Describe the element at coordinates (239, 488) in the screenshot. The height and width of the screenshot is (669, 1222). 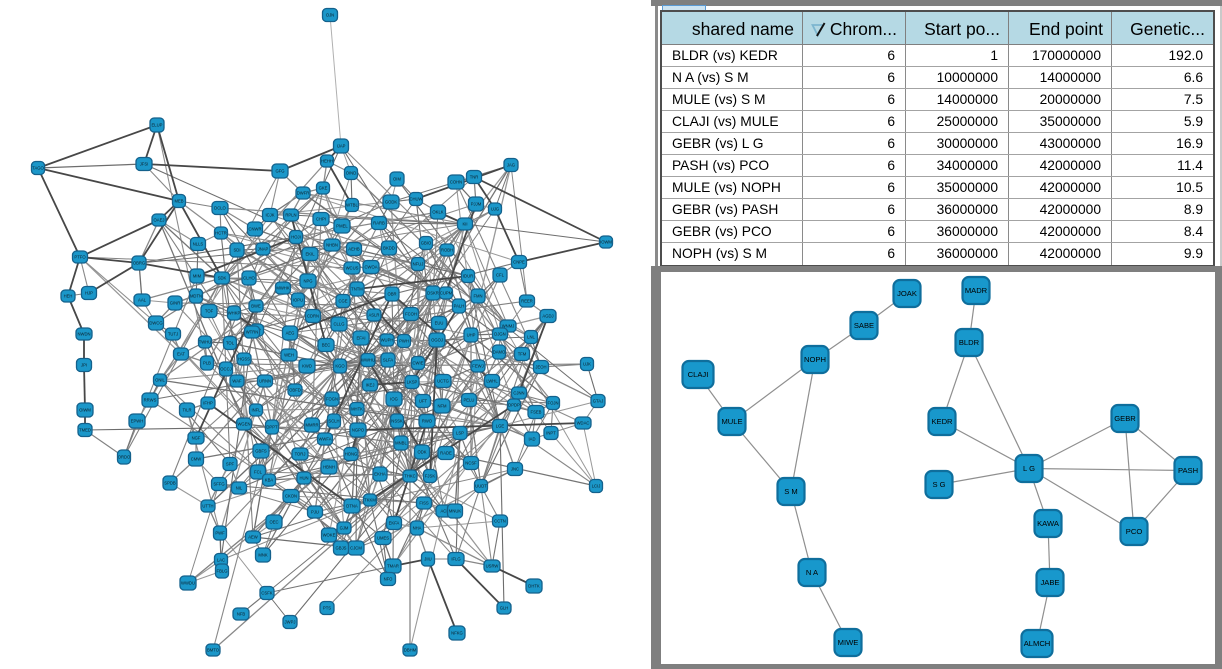
I see `svg-text: NIL` at that location.